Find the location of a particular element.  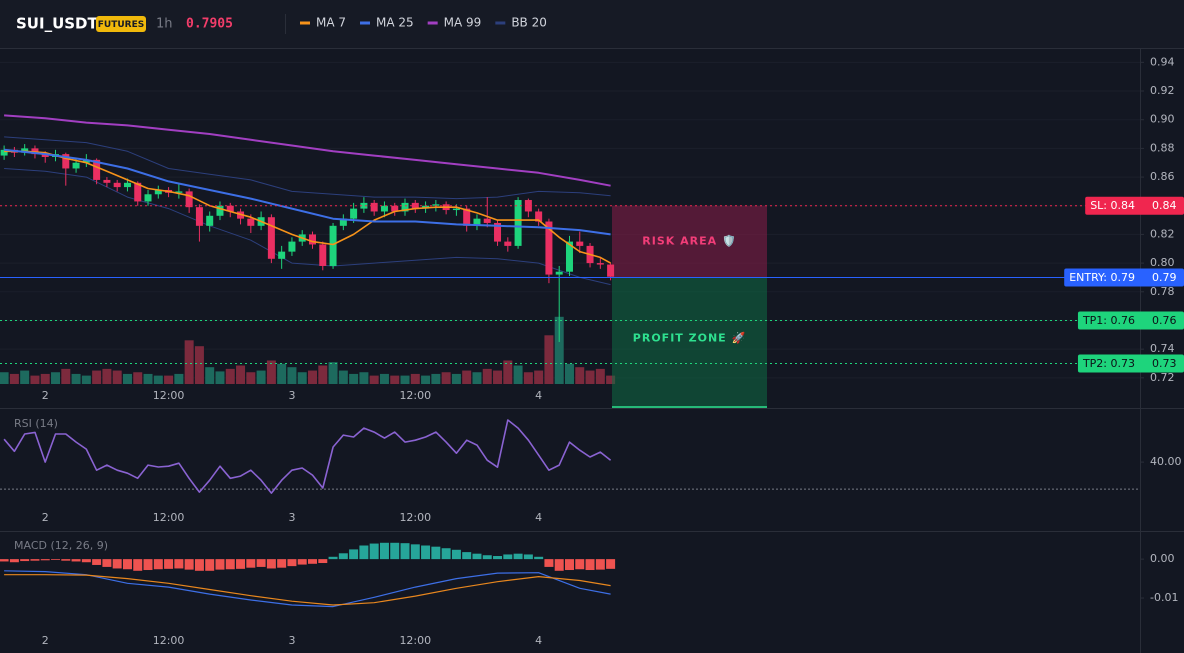

x-tick-label: 2 is located at coordinates (45, 395).